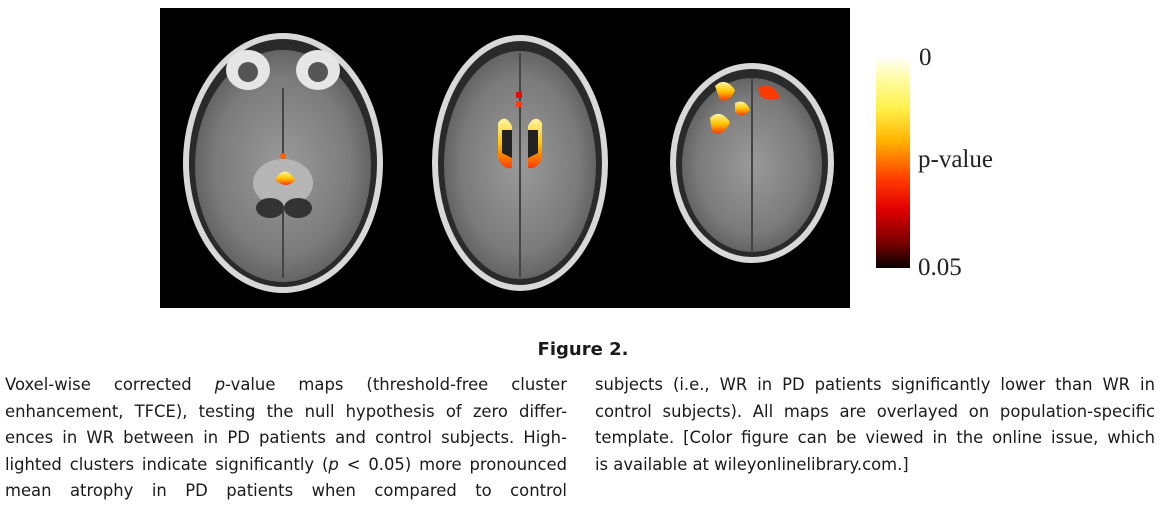 This screenshot has height=505, width=1166. Describe the element at coordinates (893, 162) in the screenshot. I see `colorbar-gradient` at that location.